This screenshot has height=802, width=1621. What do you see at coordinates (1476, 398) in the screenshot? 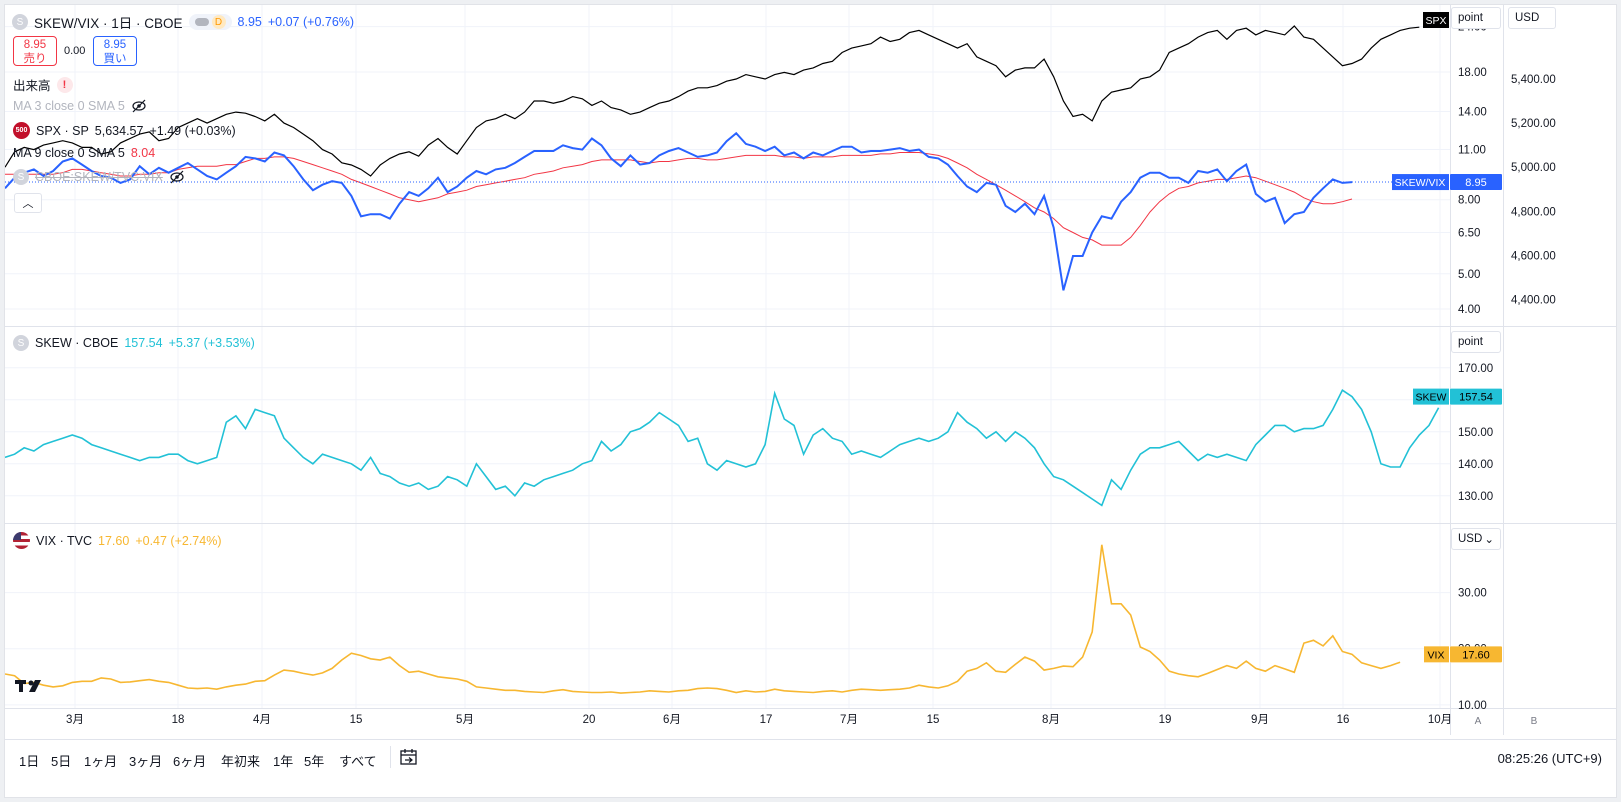
I see `skew-last-label: 157.54` at bounding box center [1476, 398].